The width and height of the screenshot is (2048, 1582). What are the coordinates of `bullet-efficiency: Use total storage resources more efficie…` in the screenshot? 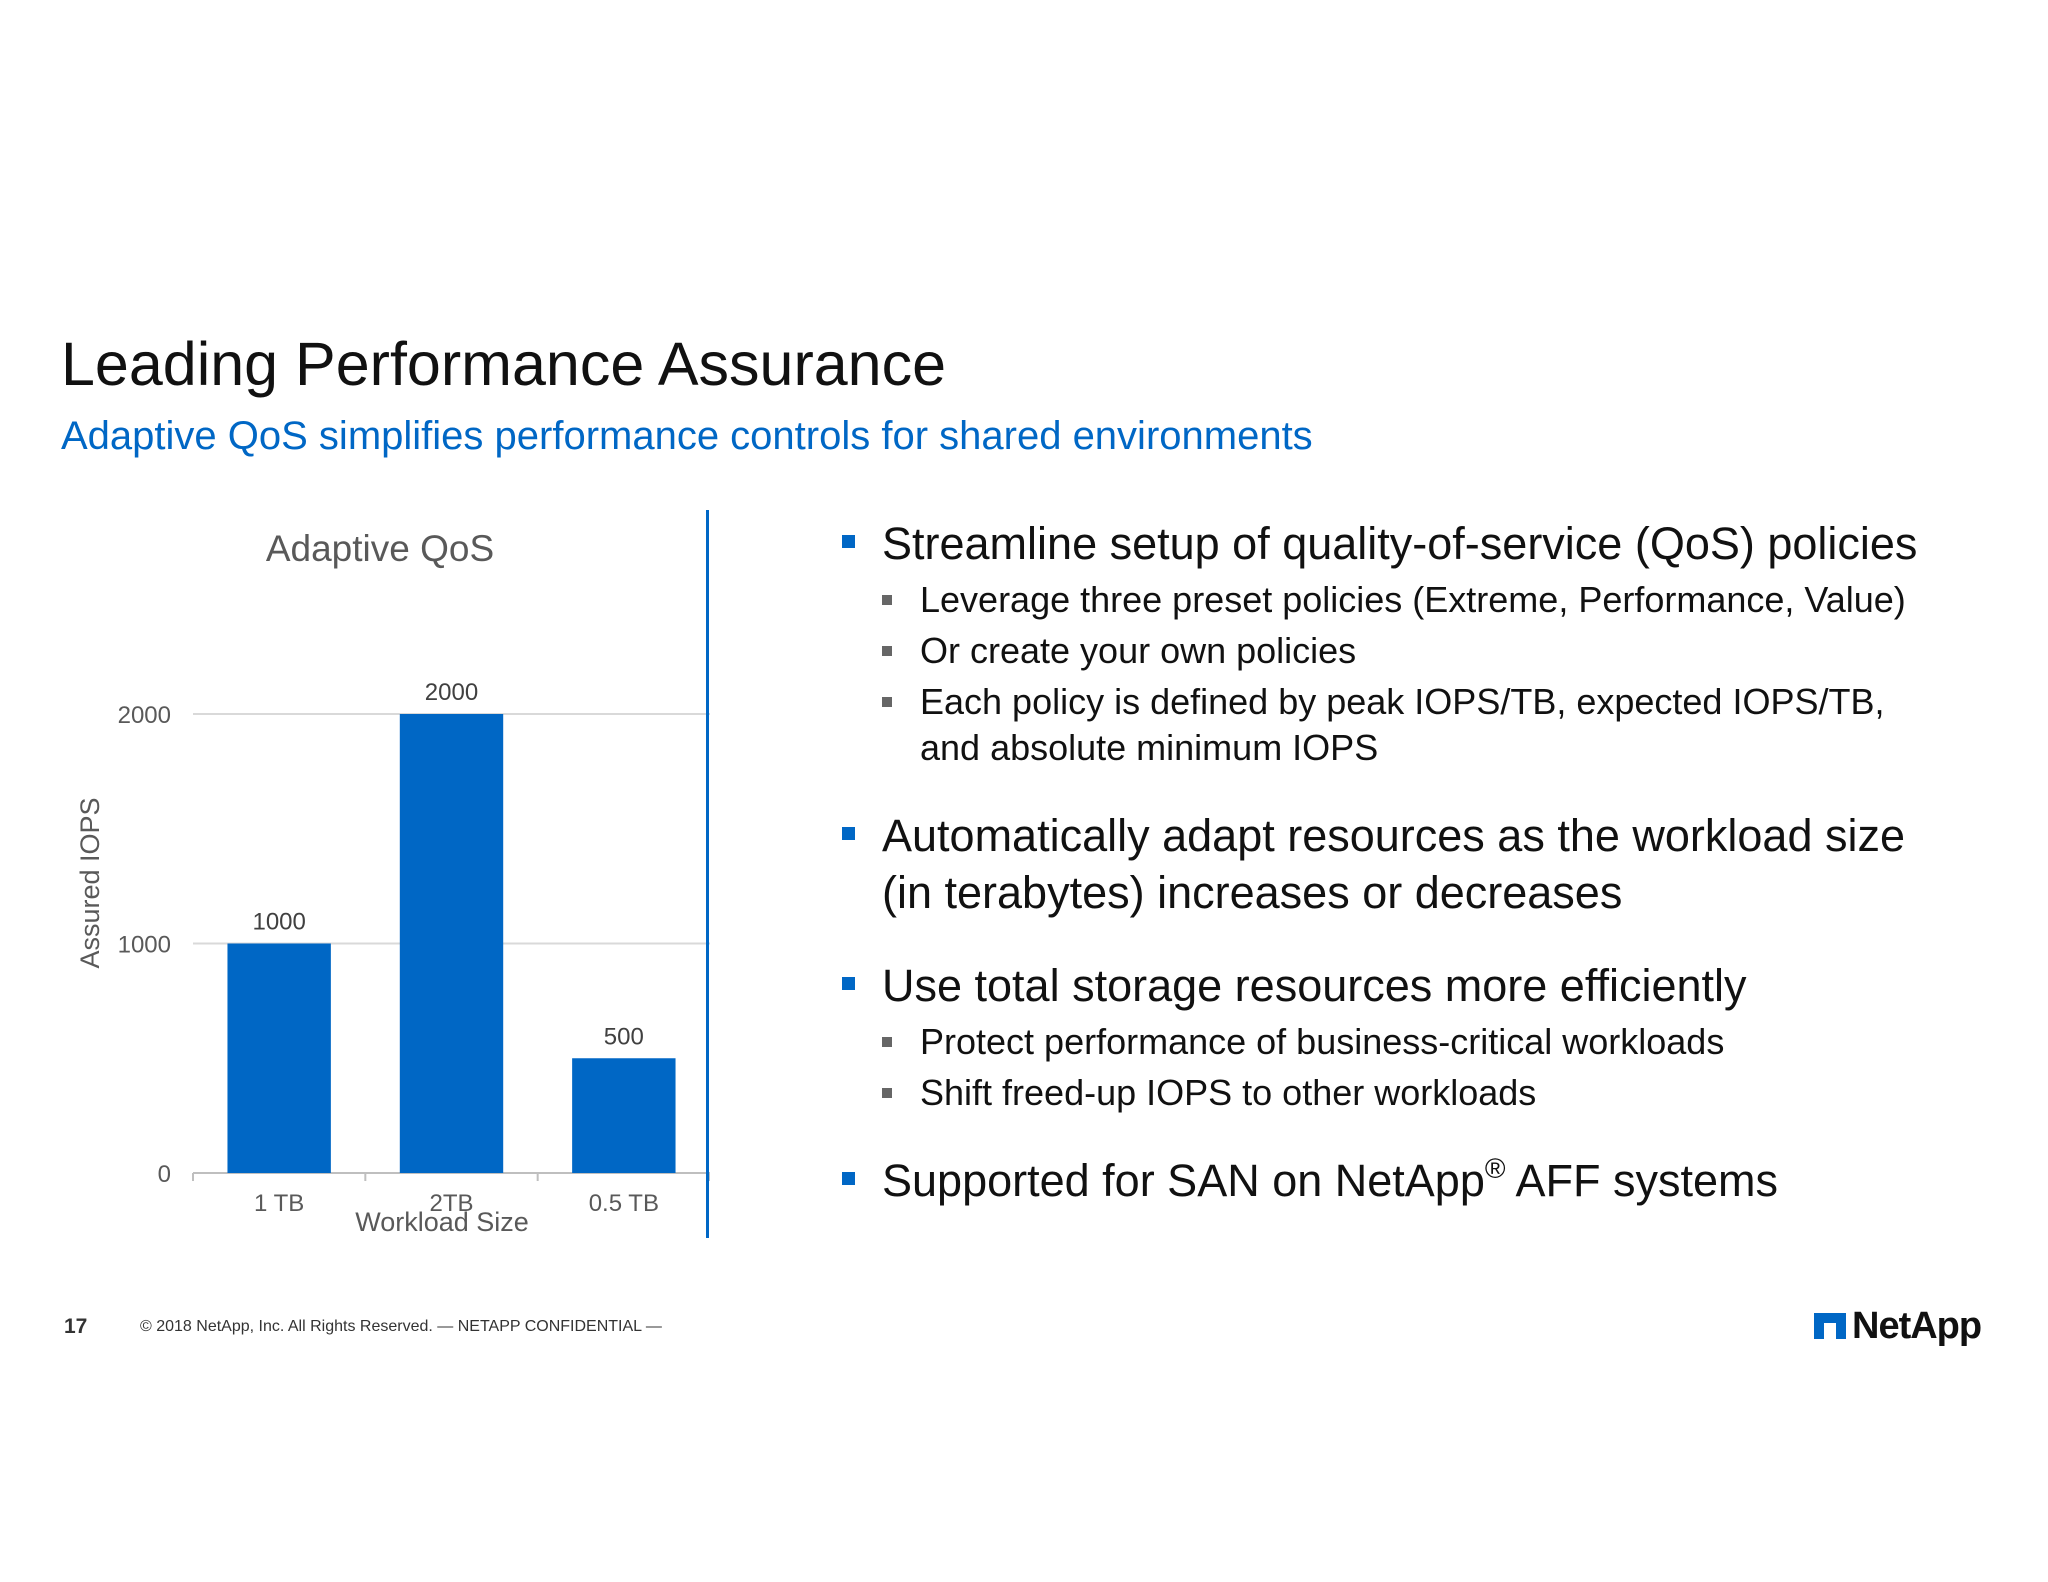 It's located at (1430, 985).